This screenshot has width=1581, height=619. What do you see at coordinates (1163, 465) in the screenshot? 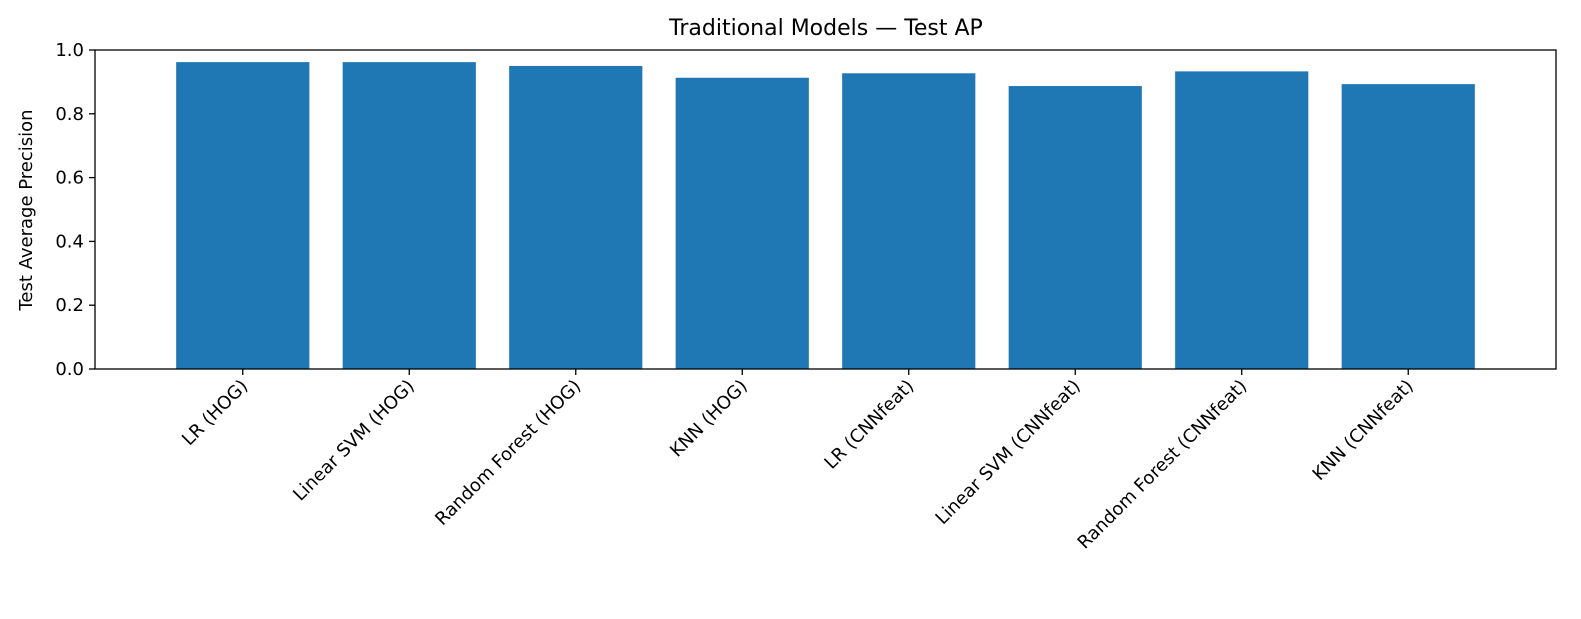
I see `x-tick-label-6: Random Forest (CNNfeat)` at bounding box center [1163, 465].